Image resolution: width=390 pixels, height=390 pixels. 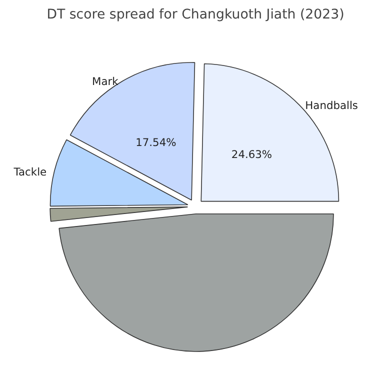 I want to click on slice-label: Mark, so click(x=106, y=81).